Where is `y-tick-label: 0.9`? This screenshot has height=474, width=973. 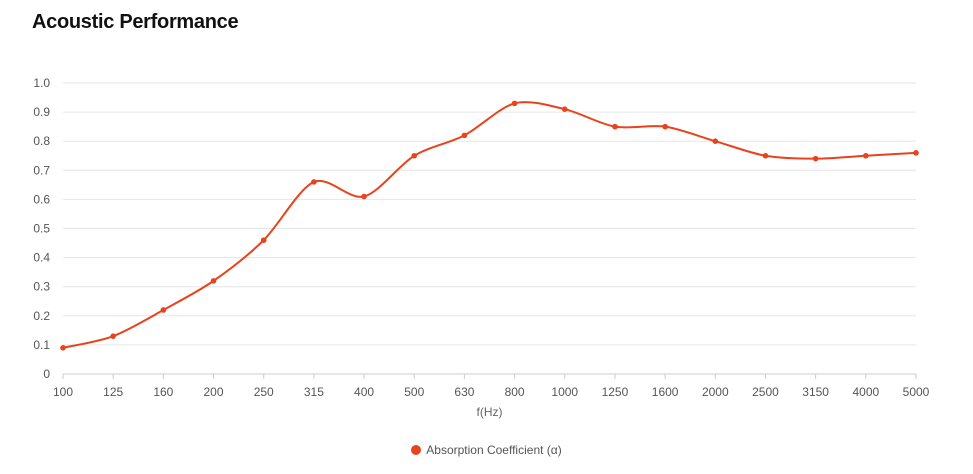 y-tick-label: 0.9 is located at coordinates (41, 112).